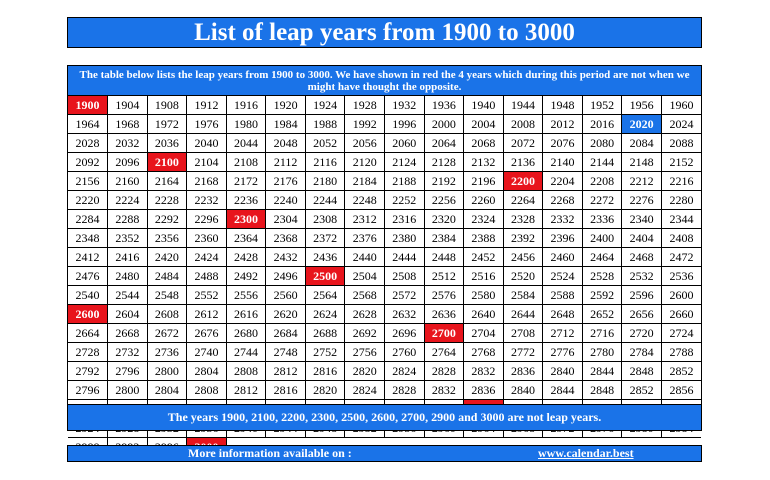  I want to click on year-cell: 1956, so click(641, 105).